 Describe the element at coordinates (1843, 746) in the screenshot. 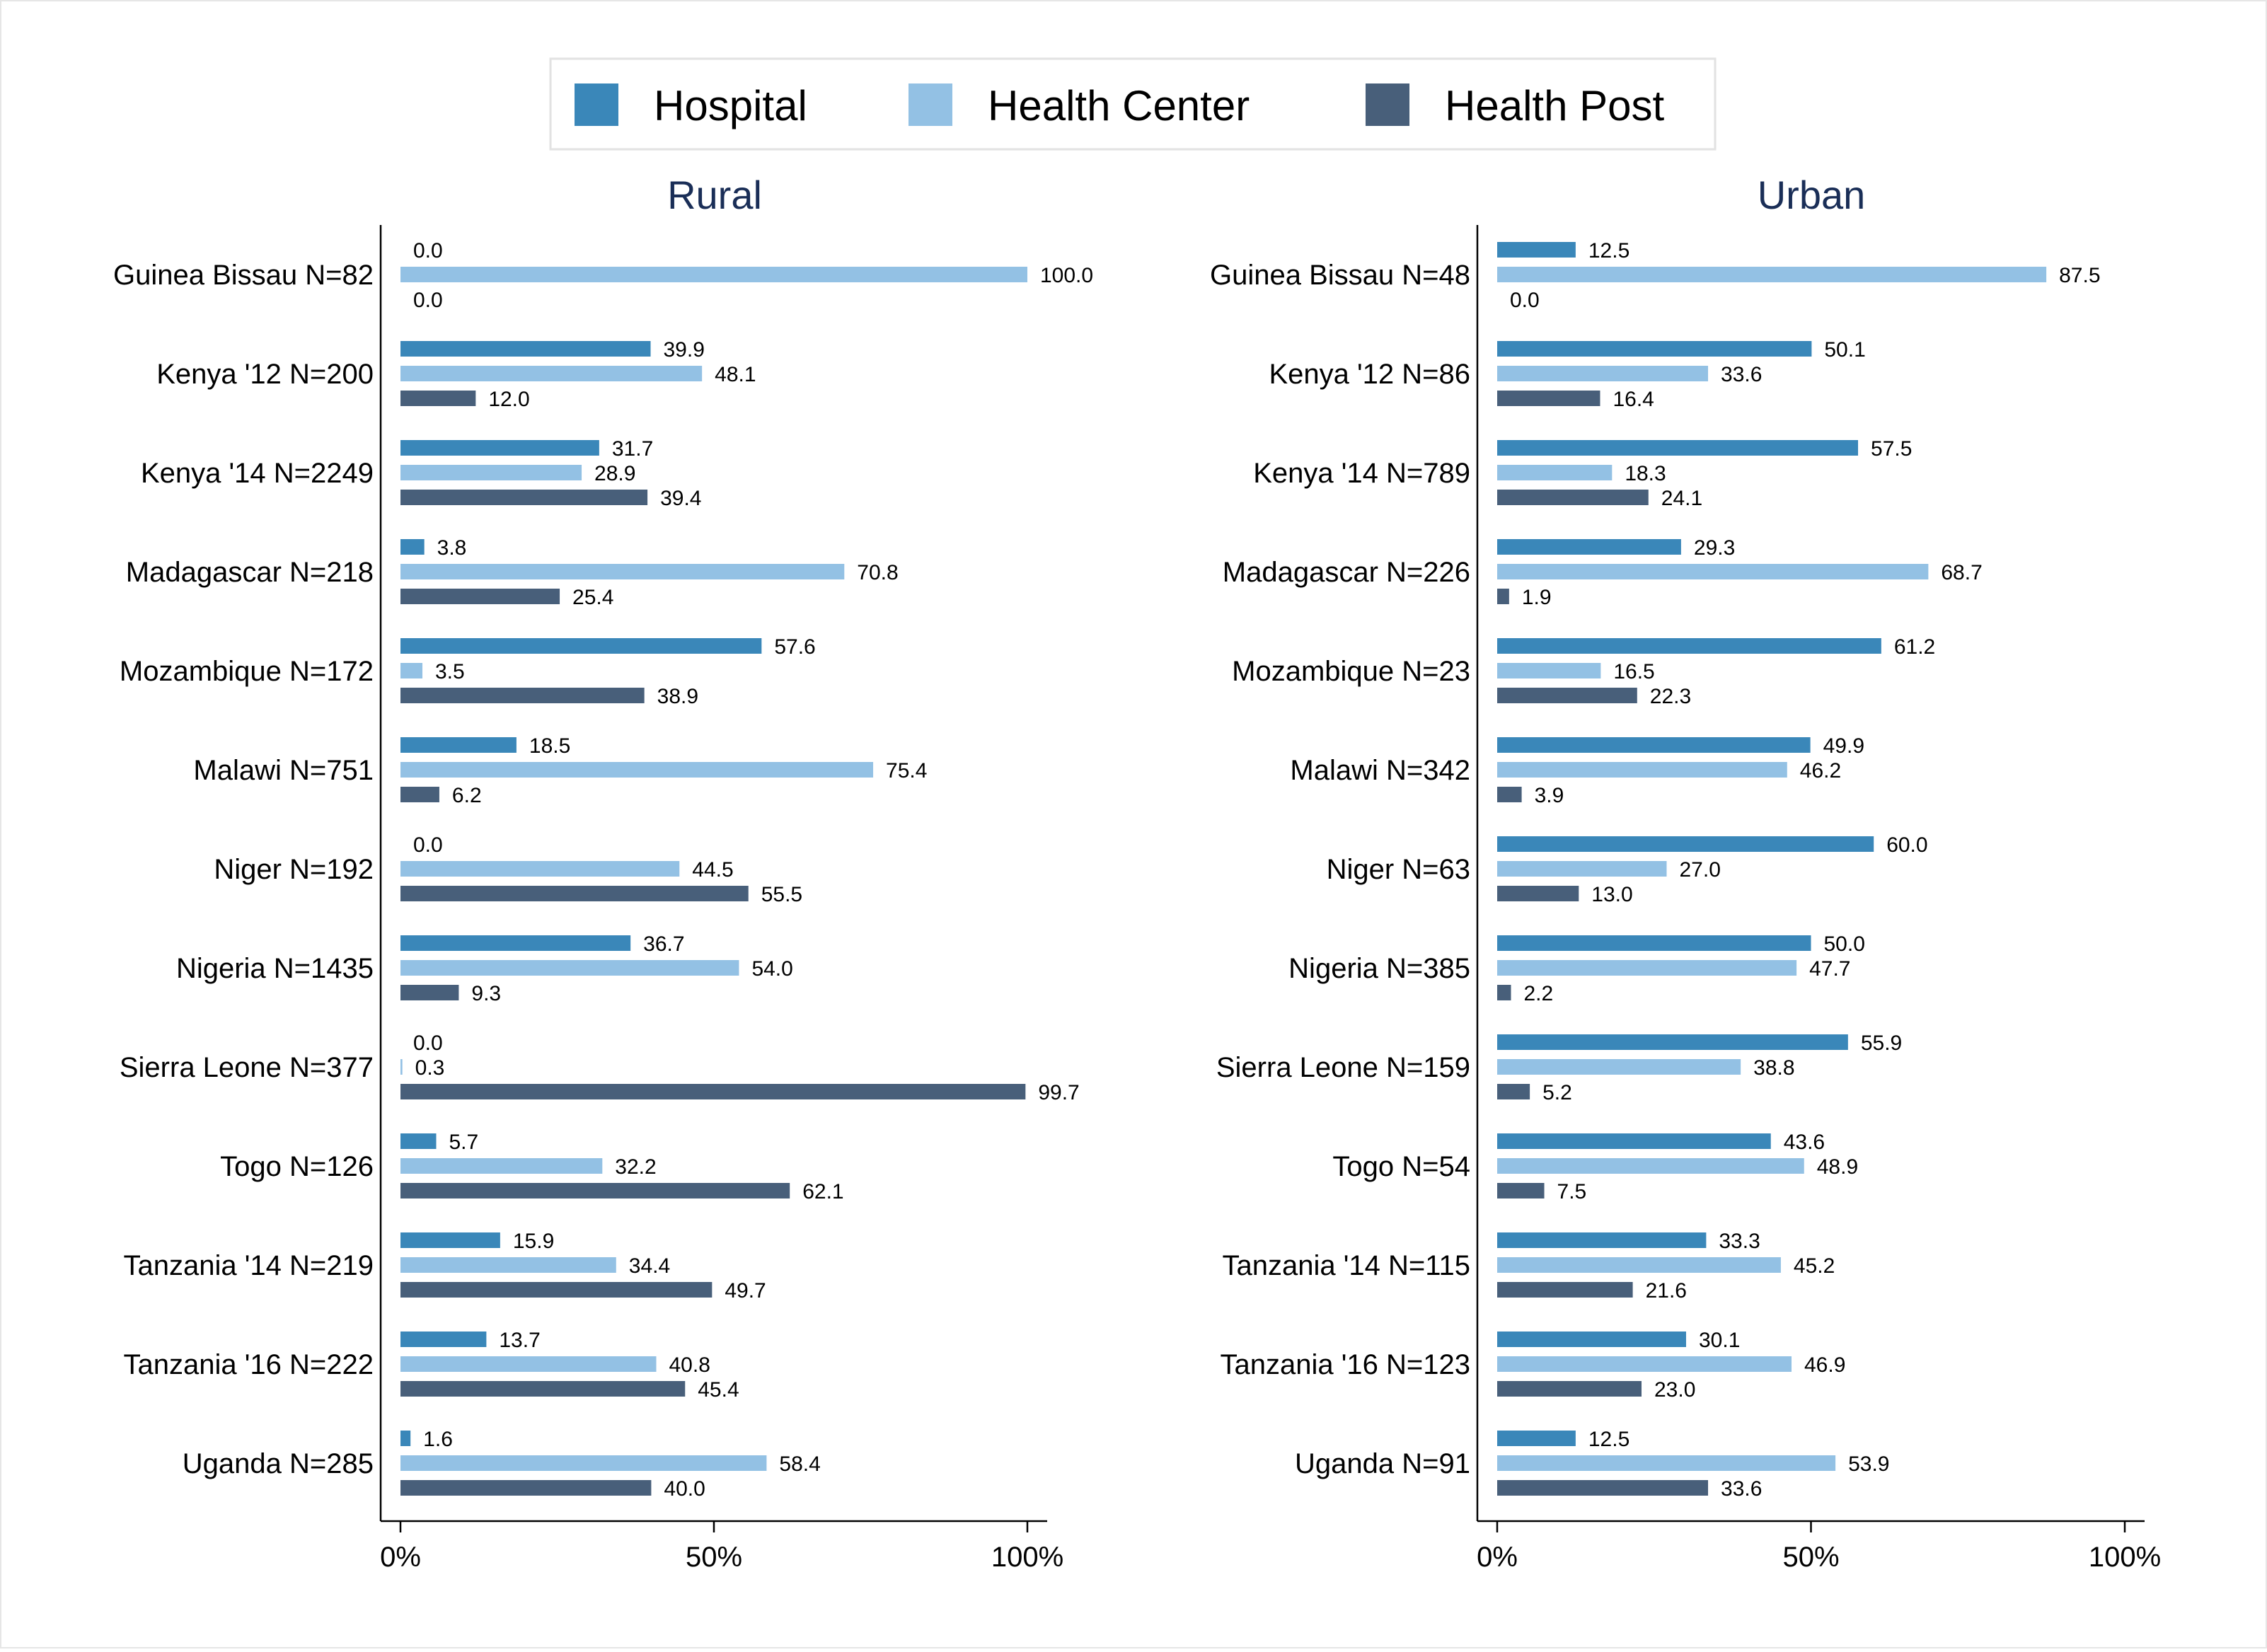

I see `data-label-hospital-urban: 49.9` at that location.